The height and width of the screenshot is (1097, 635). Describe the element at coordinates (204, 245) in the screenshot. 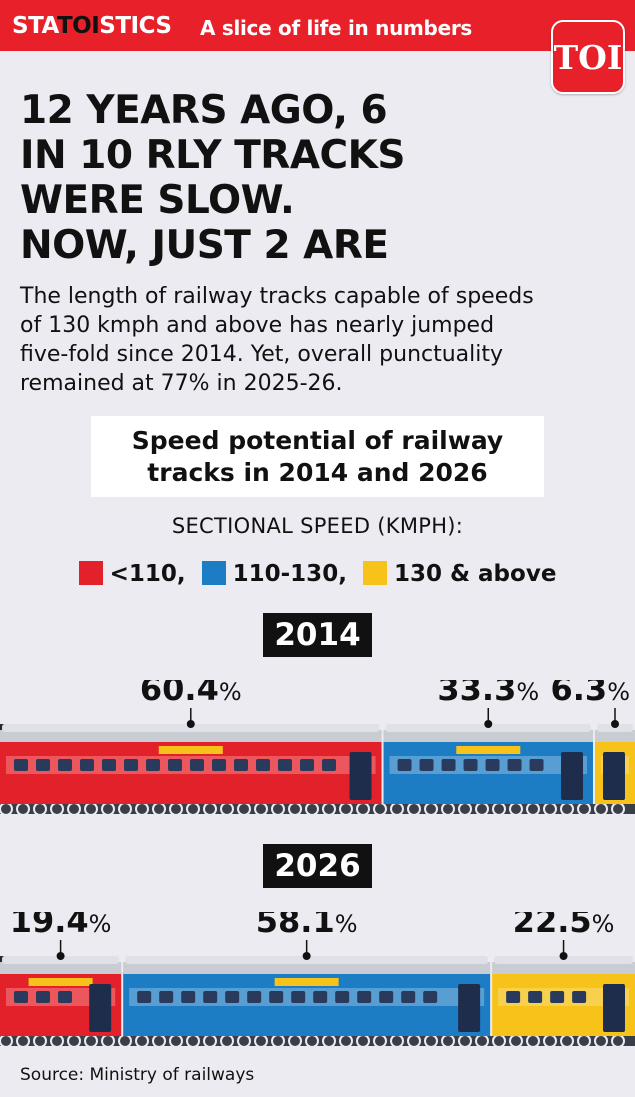

I see `headline-line: NOW, JUST 2 ARE` at that location.